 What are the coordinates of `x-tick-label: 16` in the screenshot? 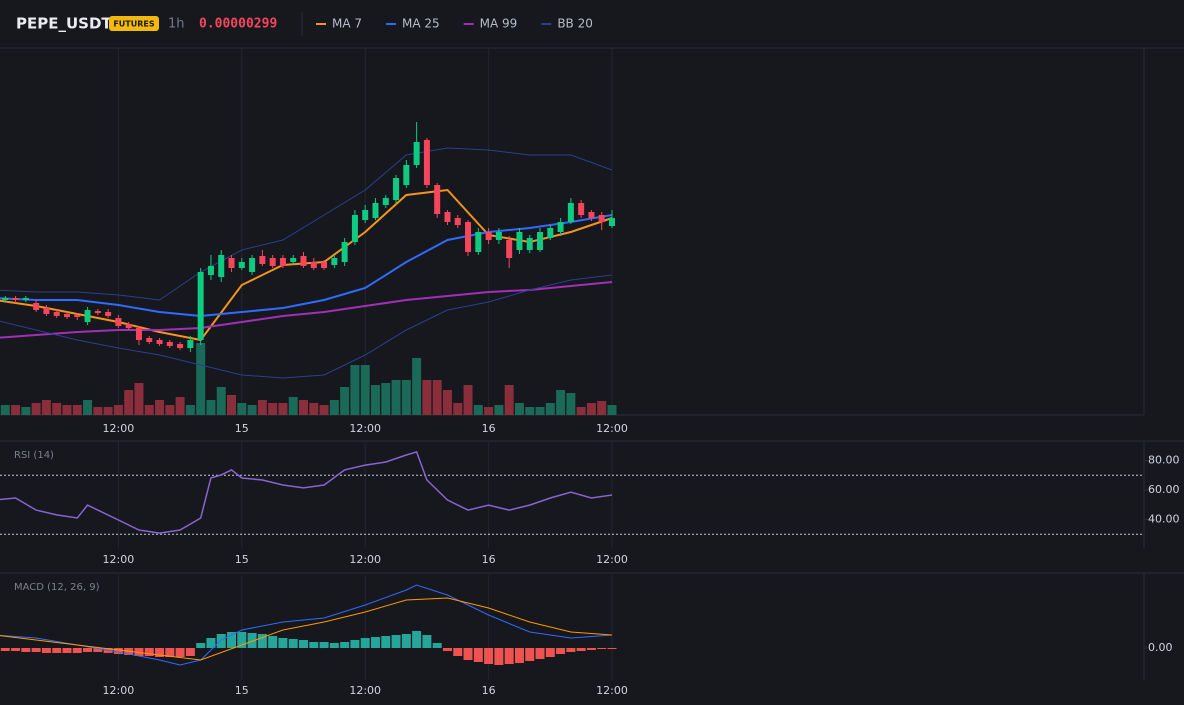 It's located at (489, 559).